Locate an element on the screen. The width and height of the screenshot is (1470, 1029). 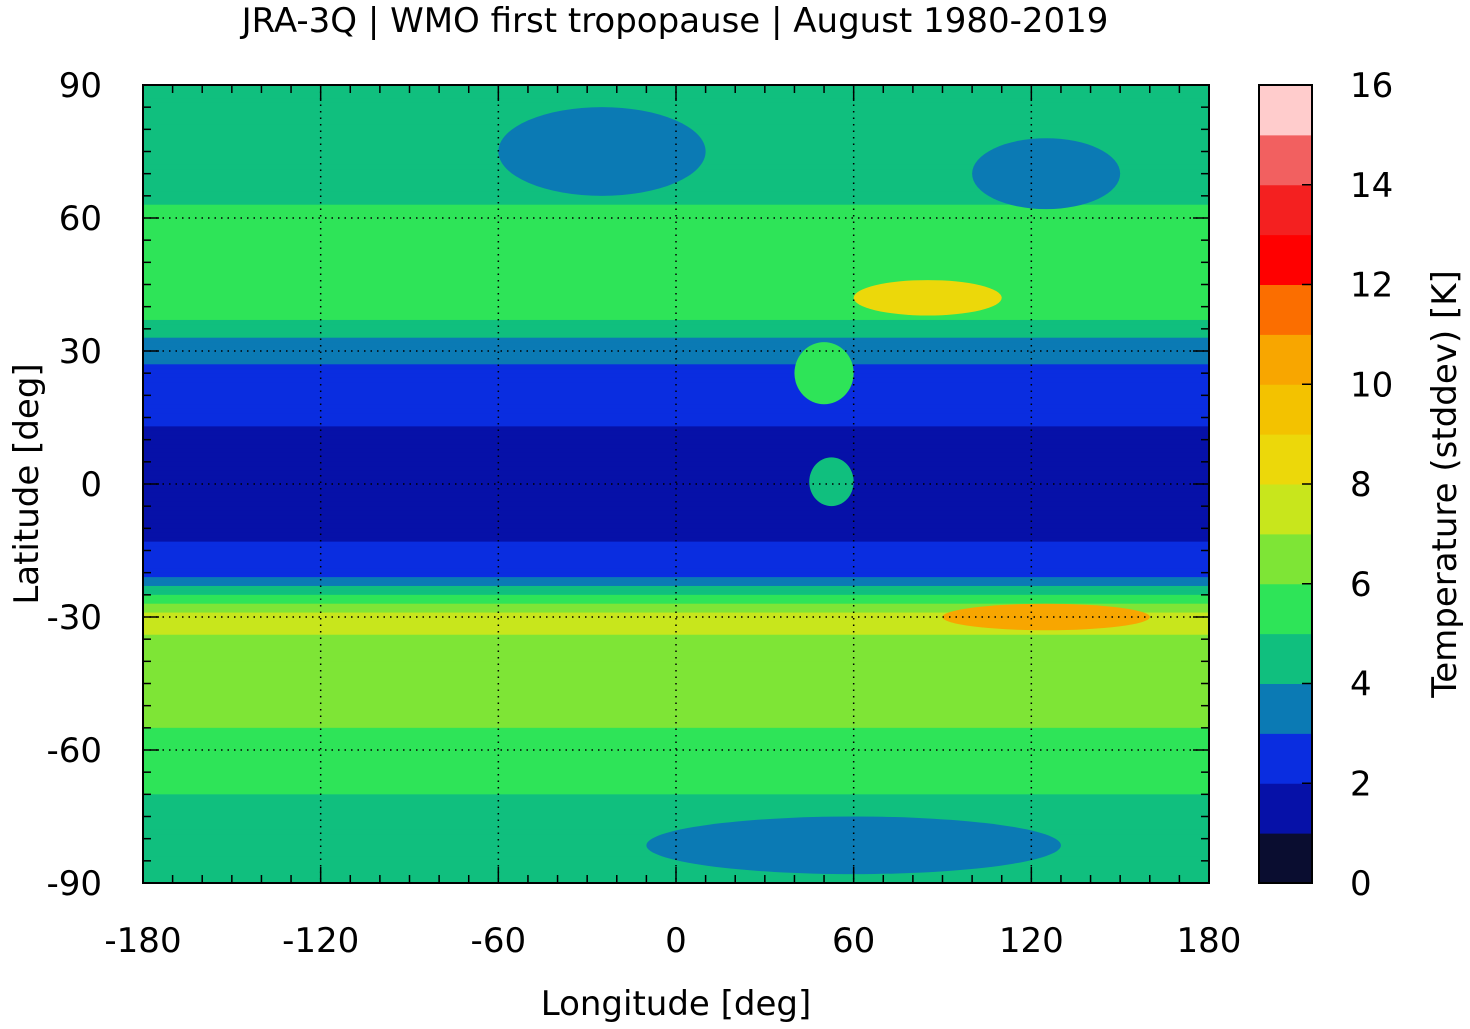
y-tick-label: 60 is located at coordinates (80, 219).